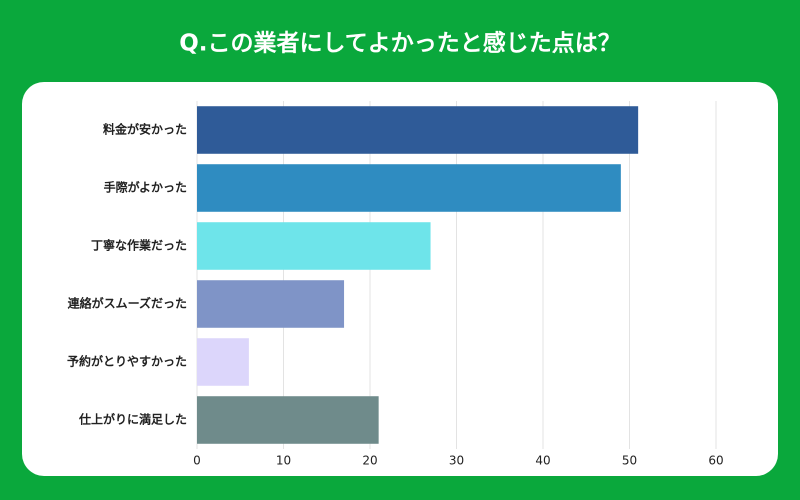 This screenshot has height=500, width=800. Describe the element at coordinates (127, 361) in the screenshot. I see `y-tick-label: 予約がとりやすかった` at that location.